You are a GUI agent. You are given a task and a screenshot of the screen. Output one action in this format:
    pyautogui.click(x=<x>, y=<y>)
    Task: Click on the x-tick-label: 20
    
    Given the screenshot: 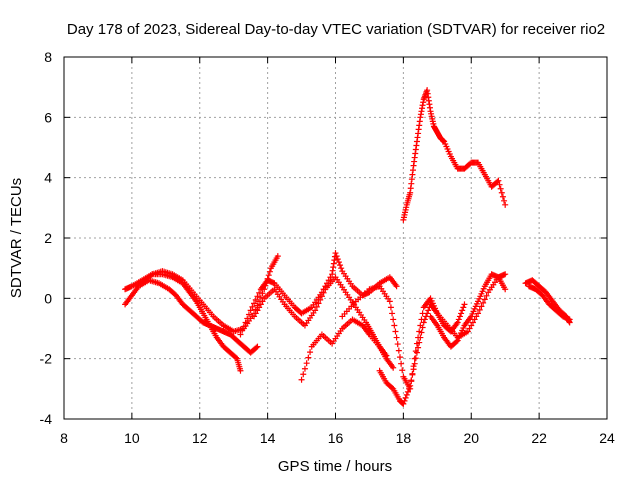 What is the action you would take?
    pyautogui.click(x=471, y=438)
    